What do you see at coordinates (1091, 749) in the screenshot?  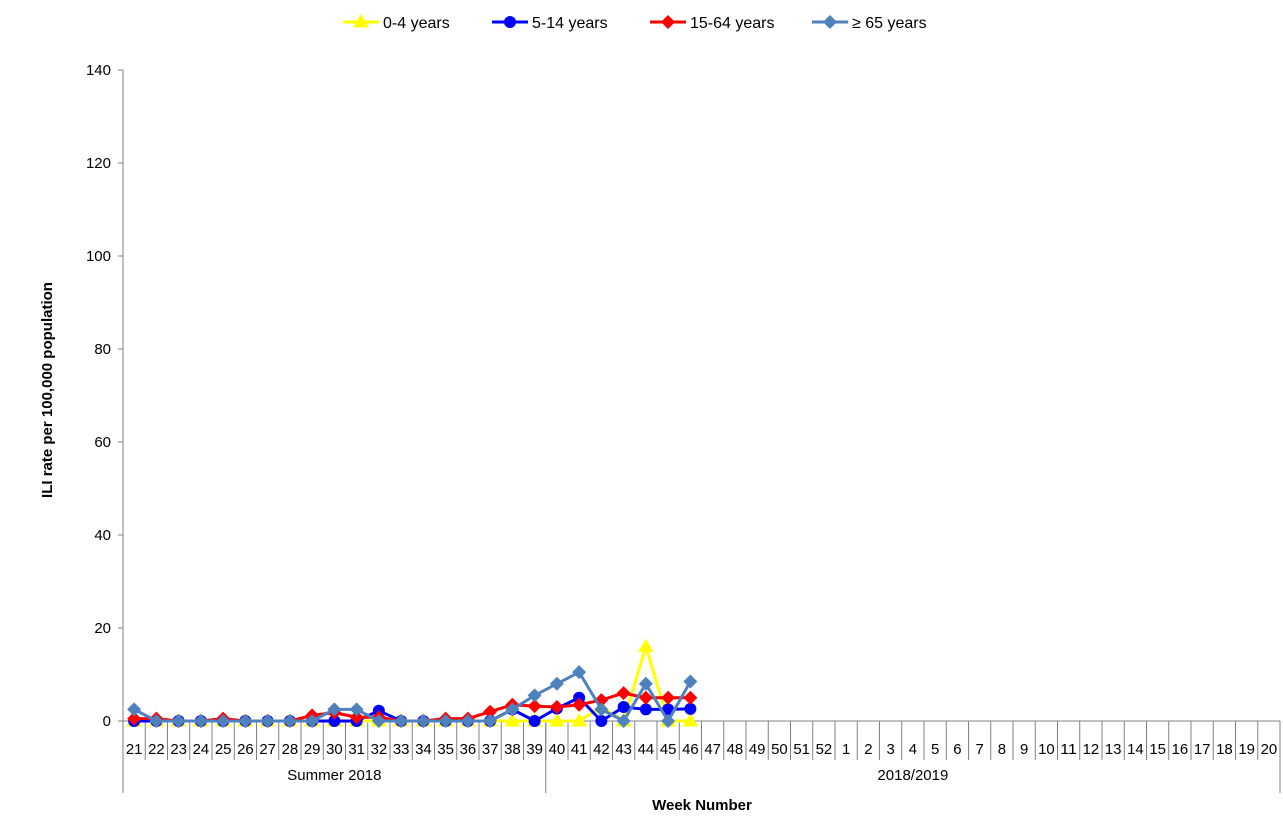 I see `x-tick-label: 12` at bounding box center [1091, 749].